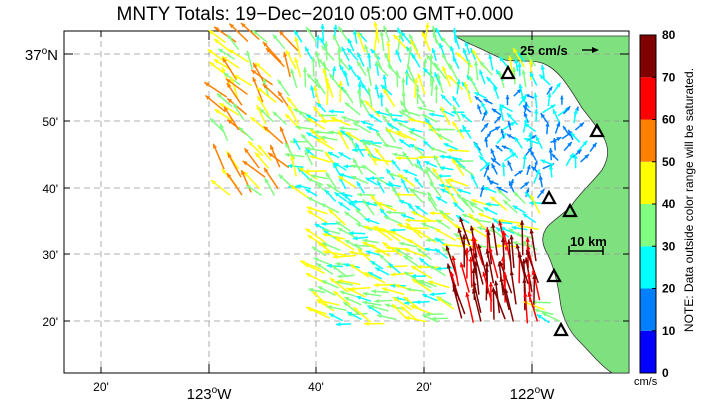 The height and width of the screenshot is (407, 702). What do you see at coordinates (199, 394) in the screenshot?
I see `x-tick-label: 123` at bounding box center [199, 394].